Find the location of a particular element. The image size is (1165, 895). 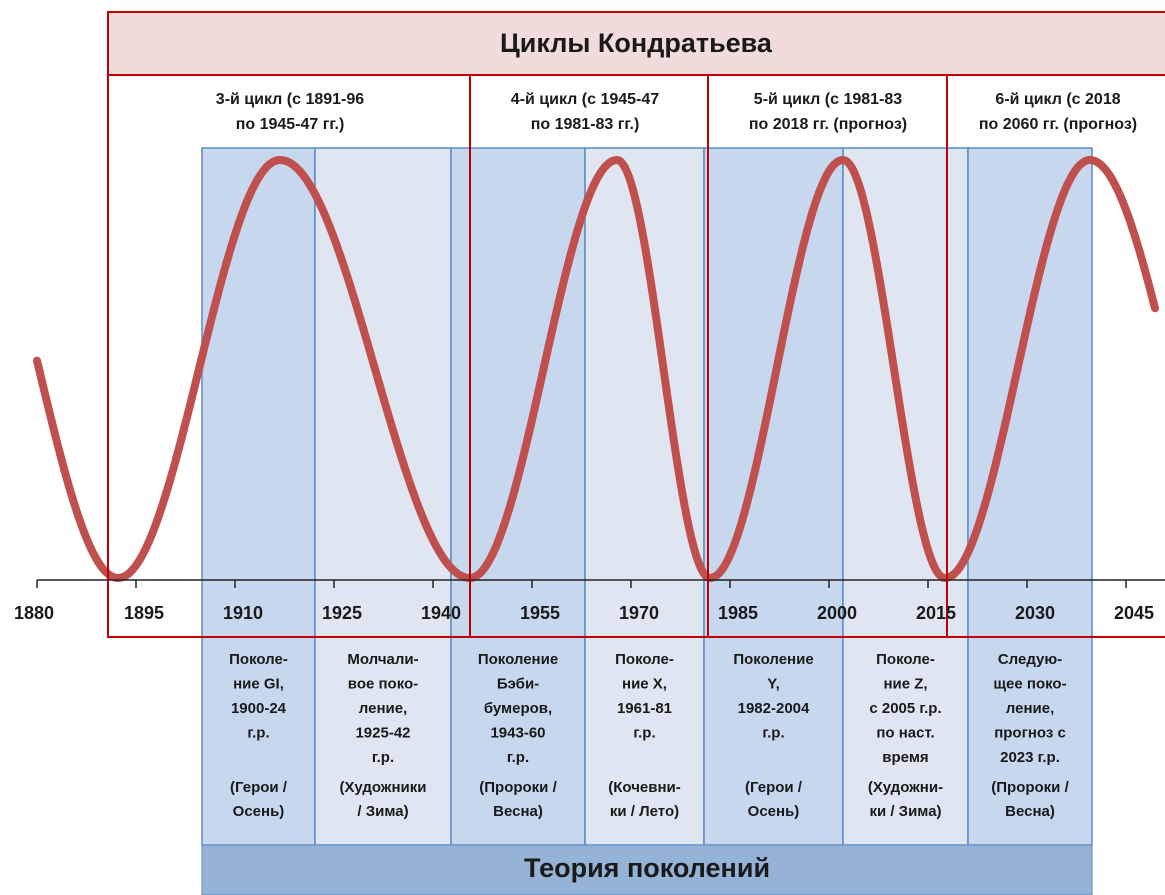

generation-text: Следую- is located at coordinates (1030, 659).